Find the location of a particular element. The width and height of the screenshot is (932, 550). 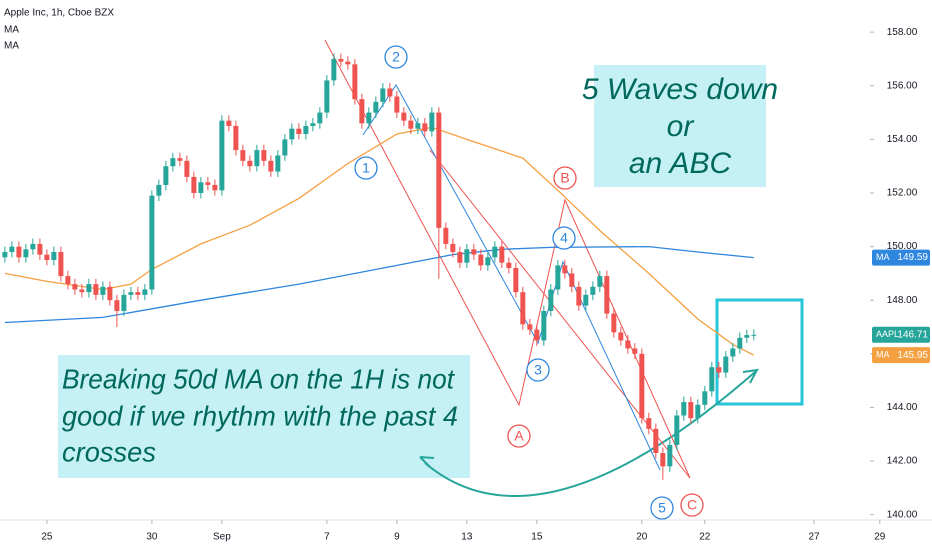

x-tick-label: 27 is located at coordinates (814, 537).